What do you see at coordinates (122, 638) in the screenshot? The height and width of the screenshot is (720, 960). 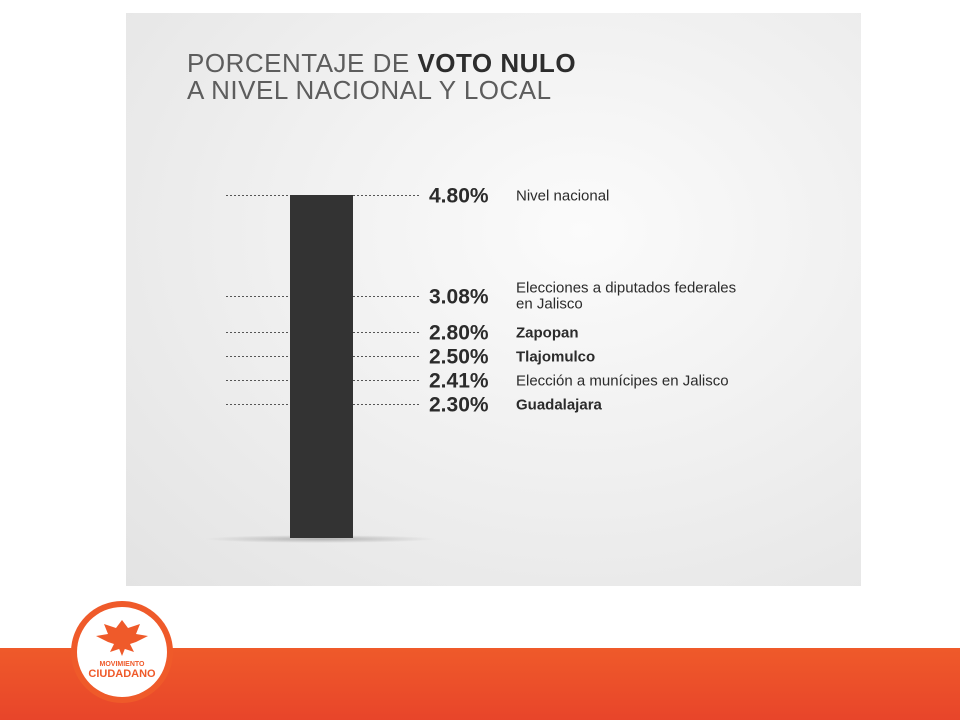 I see `eagle-icon` at bounding box center [122, 638].